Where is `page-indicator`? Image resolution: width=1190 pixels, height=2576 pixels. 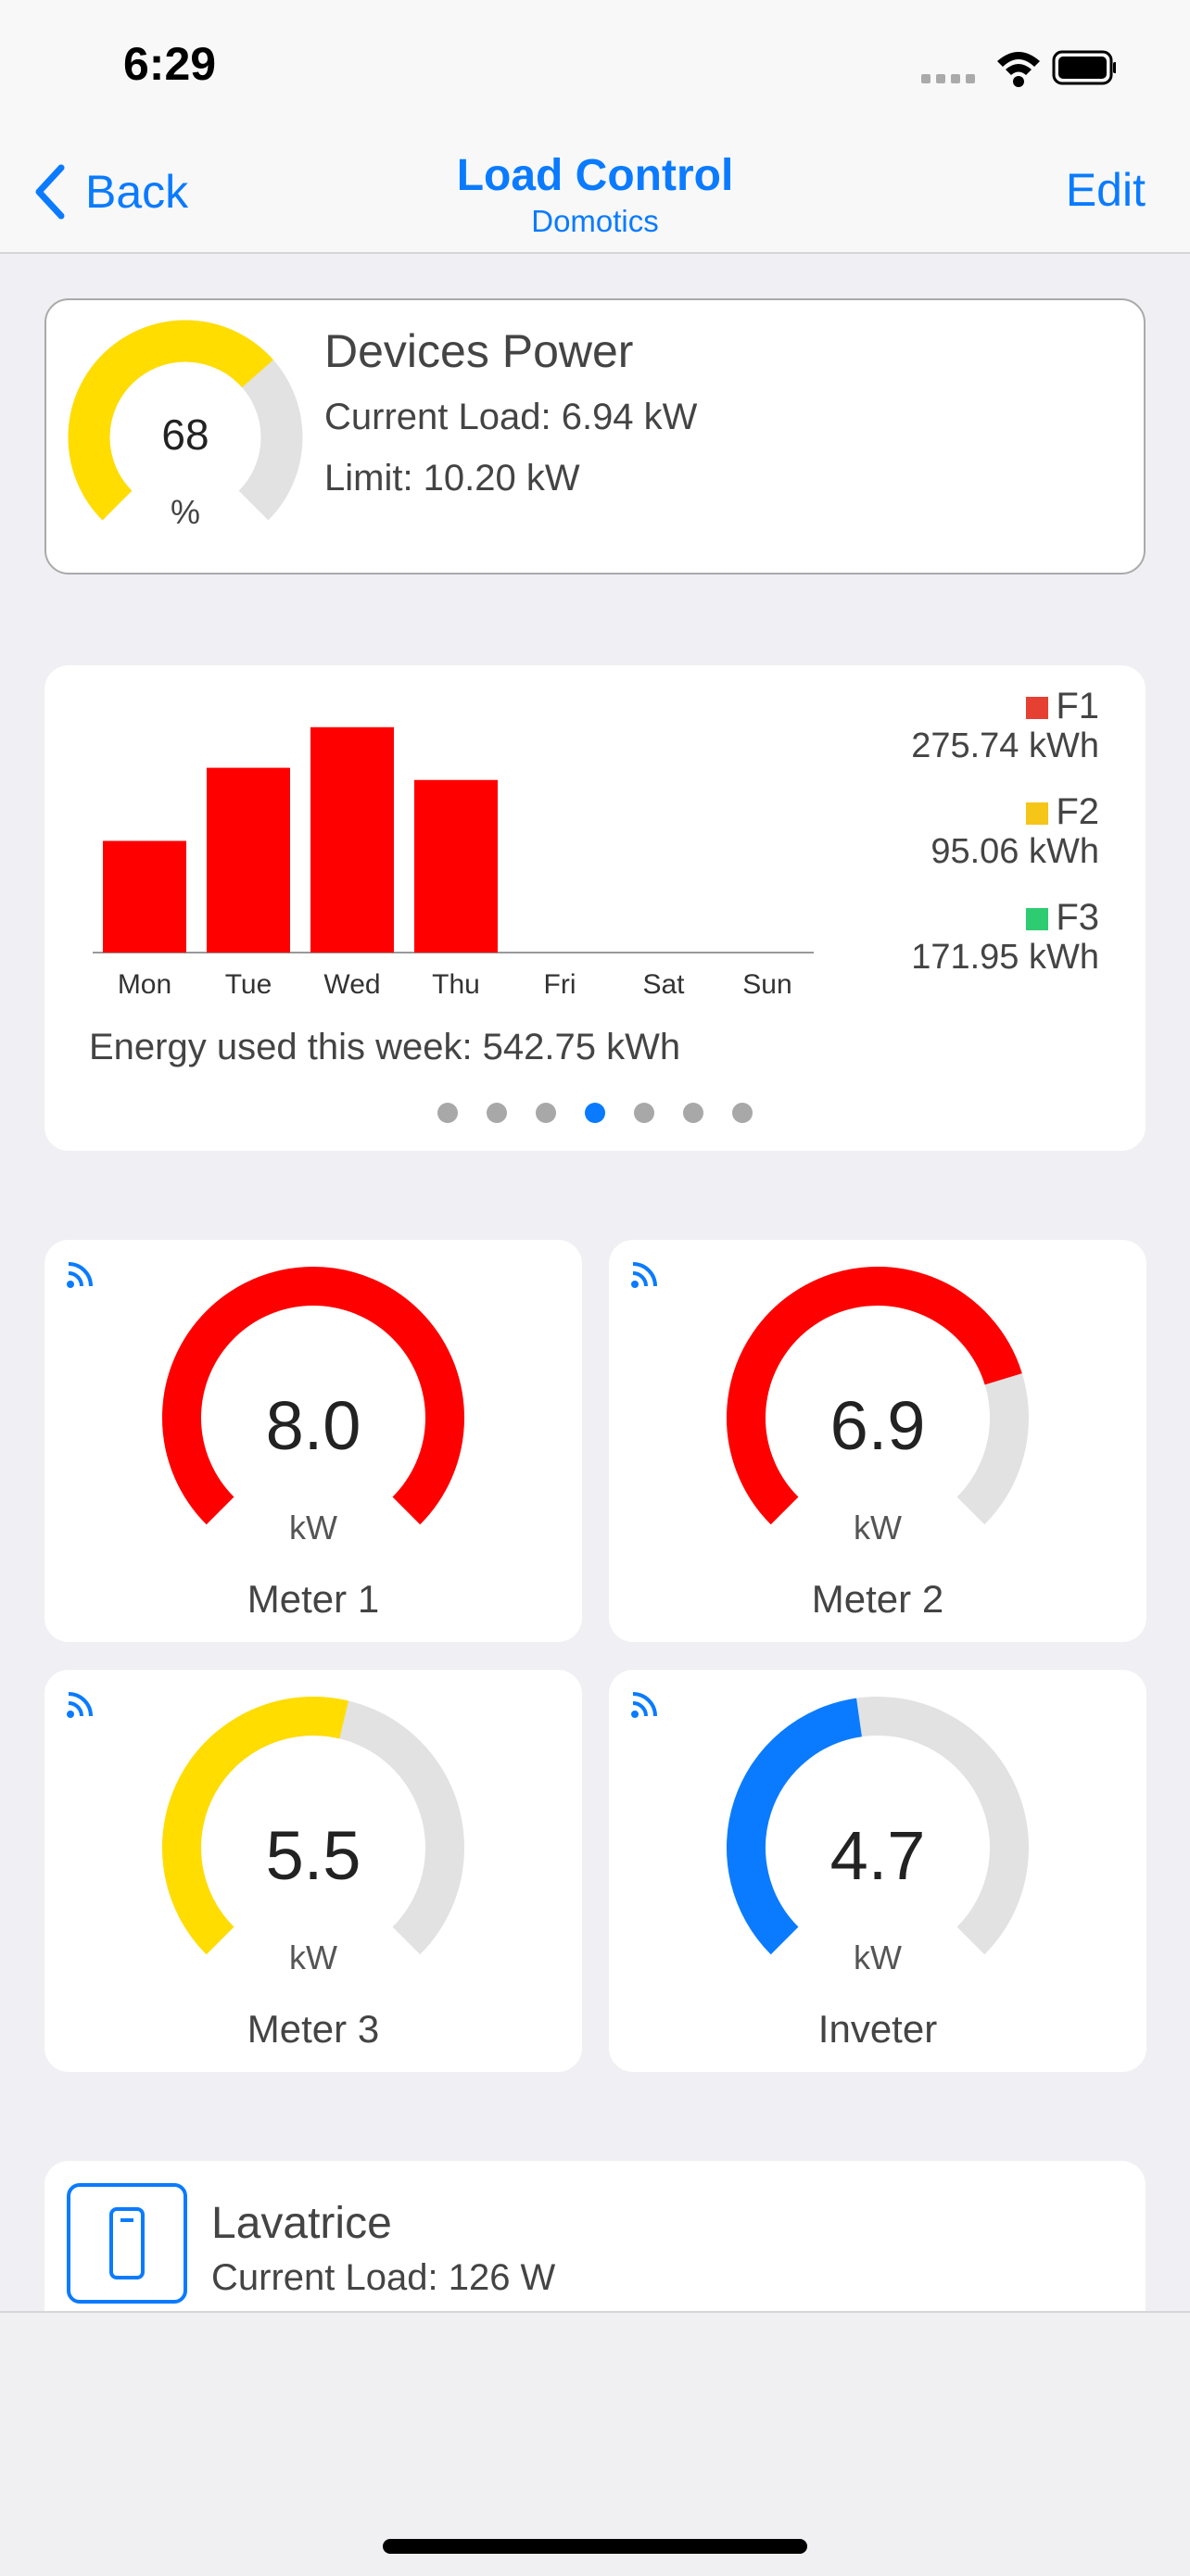
page-indicator is located at coordinates (595, 1113).